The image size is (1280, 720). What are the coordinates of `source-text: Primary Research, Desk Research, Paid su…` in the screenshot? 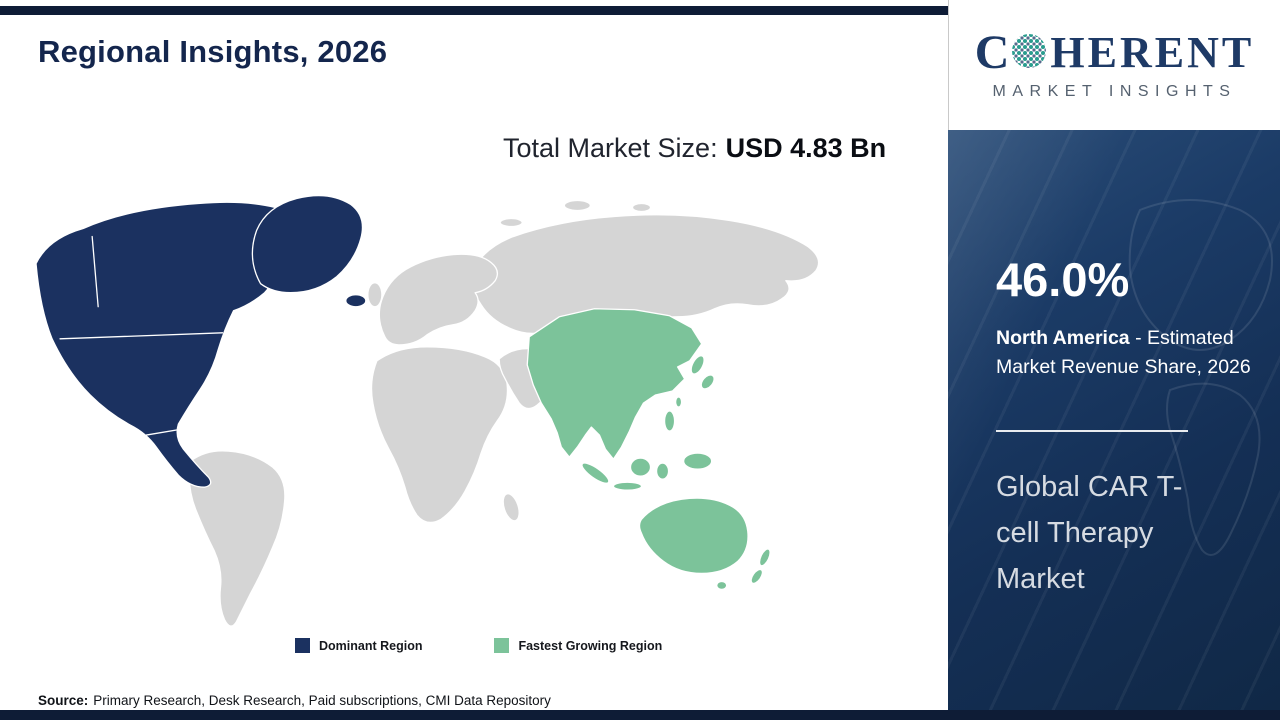 It's located at (322, 700).